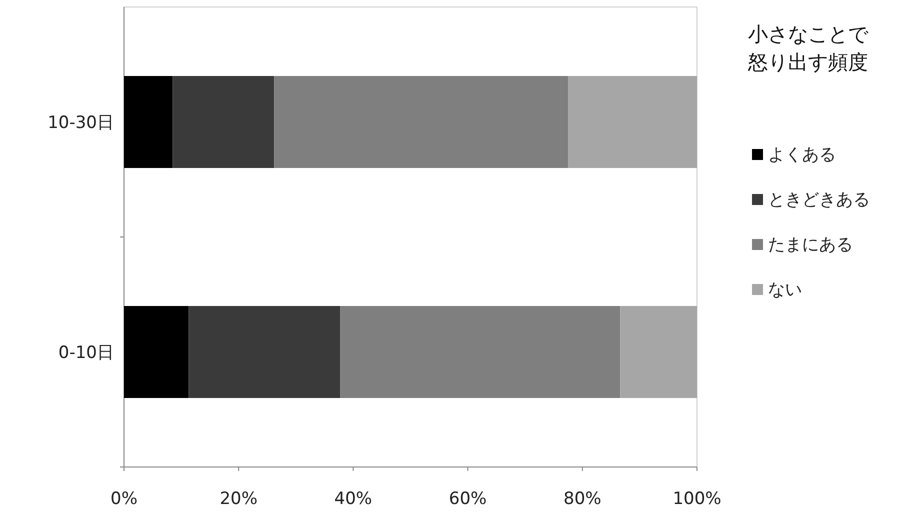 Image resolution: width=912 pixels, height=513 pixels. Describe the element at coordinates (86, 353) in the screenshot. I see `y-tick-label: 0-10日` at that location.